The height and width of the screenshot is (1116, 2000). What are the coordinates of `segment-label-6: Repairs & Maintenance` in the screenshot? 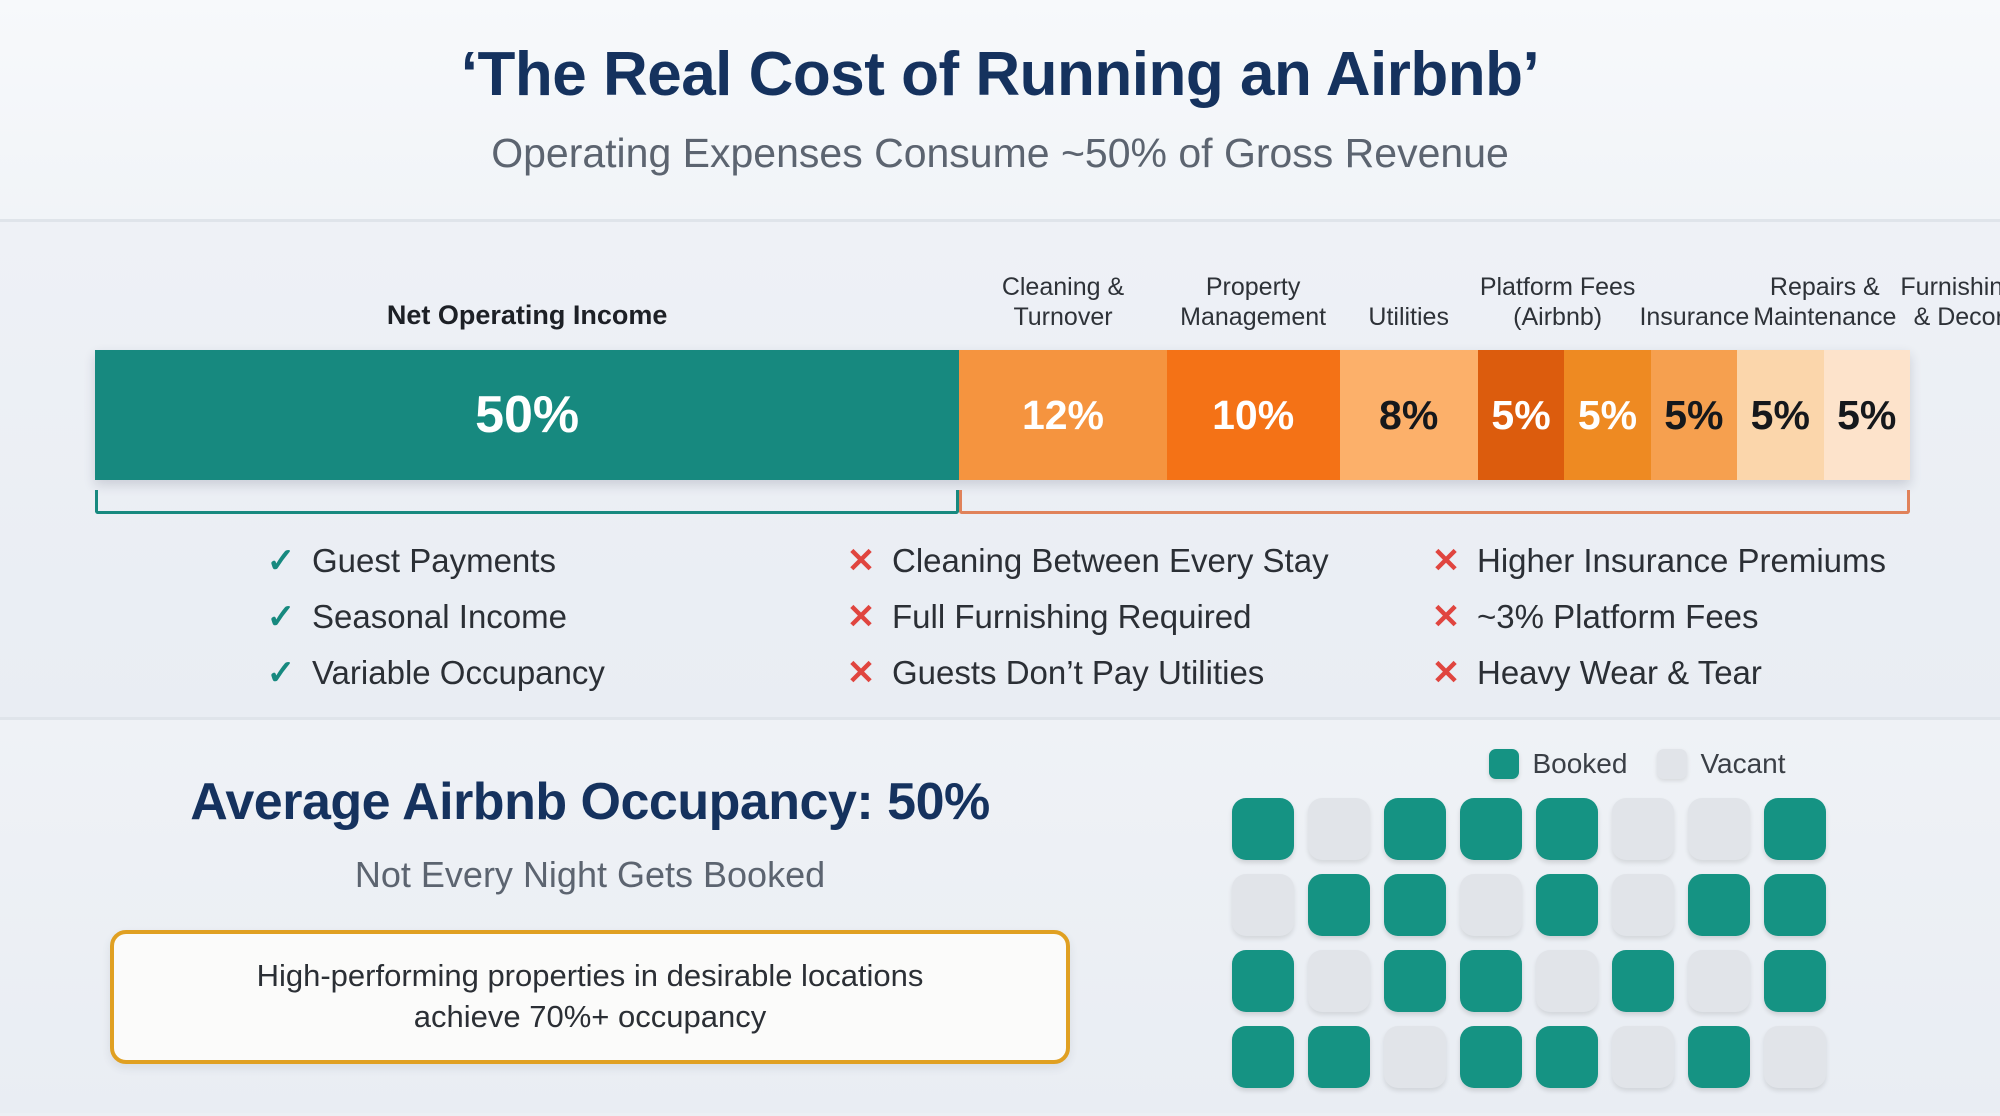 It's located at (1824, 302).